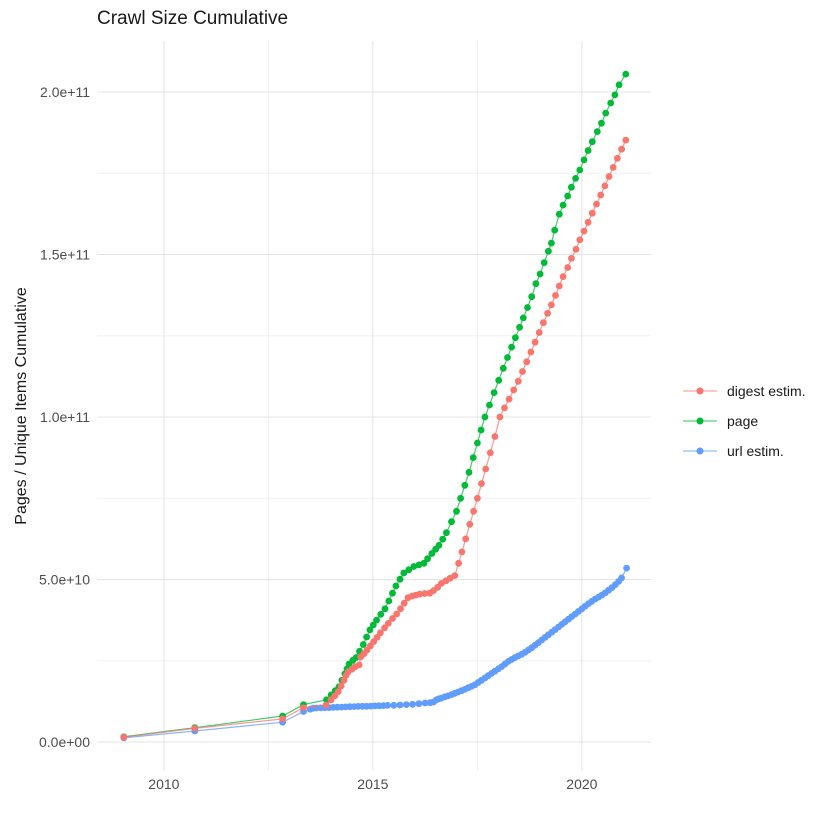  I want to click on y-tick-label: 5.0e+10, so click(64, 580).